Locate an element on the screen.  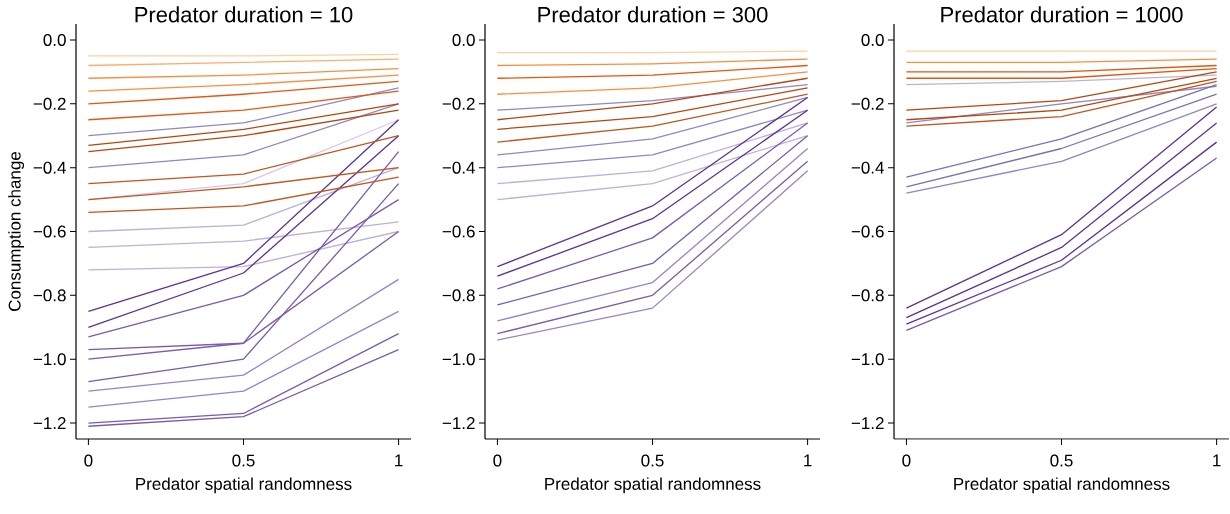
chart-title: Predator duration = 1000 is located at coordinates (1062, 14).